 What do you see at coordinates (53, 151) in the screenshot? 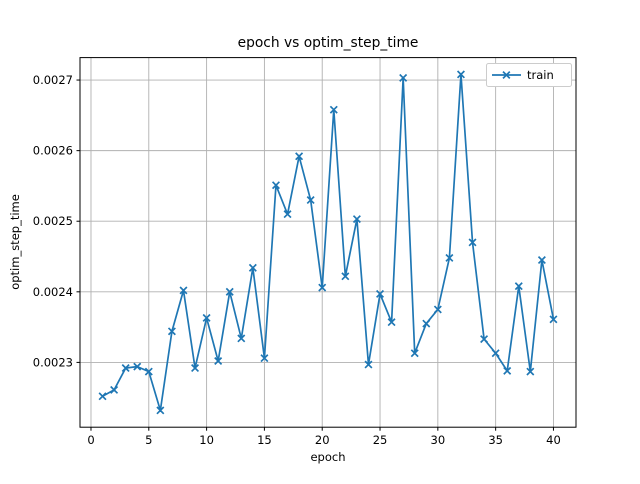
I see `y-tick-label: 0.0026` at bounding box center [53, 151].